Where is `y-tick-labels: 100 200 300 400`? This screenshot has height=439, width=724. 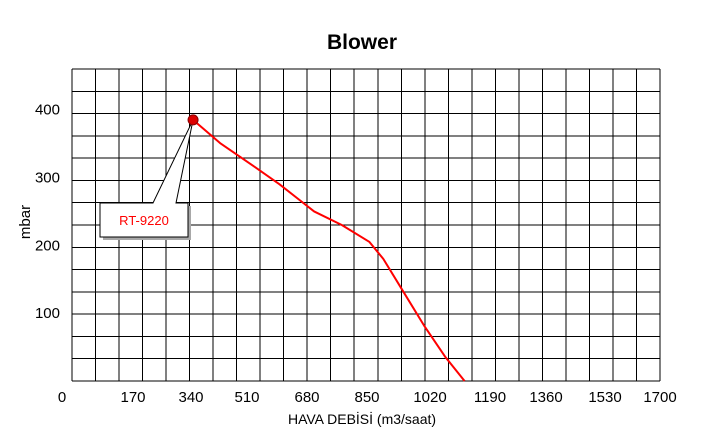
y-tick-labels: 100 200 300 400 is located at coordinates (47, 212).